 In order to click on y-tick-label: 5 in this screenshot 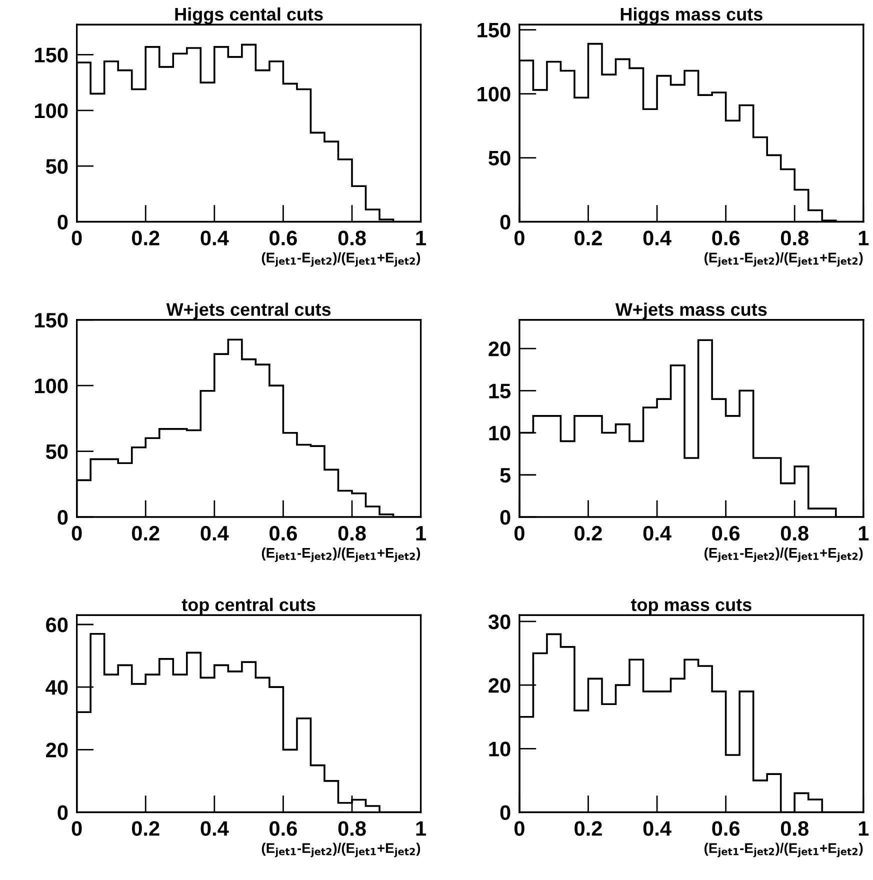, I will do `click(505, 475)`.